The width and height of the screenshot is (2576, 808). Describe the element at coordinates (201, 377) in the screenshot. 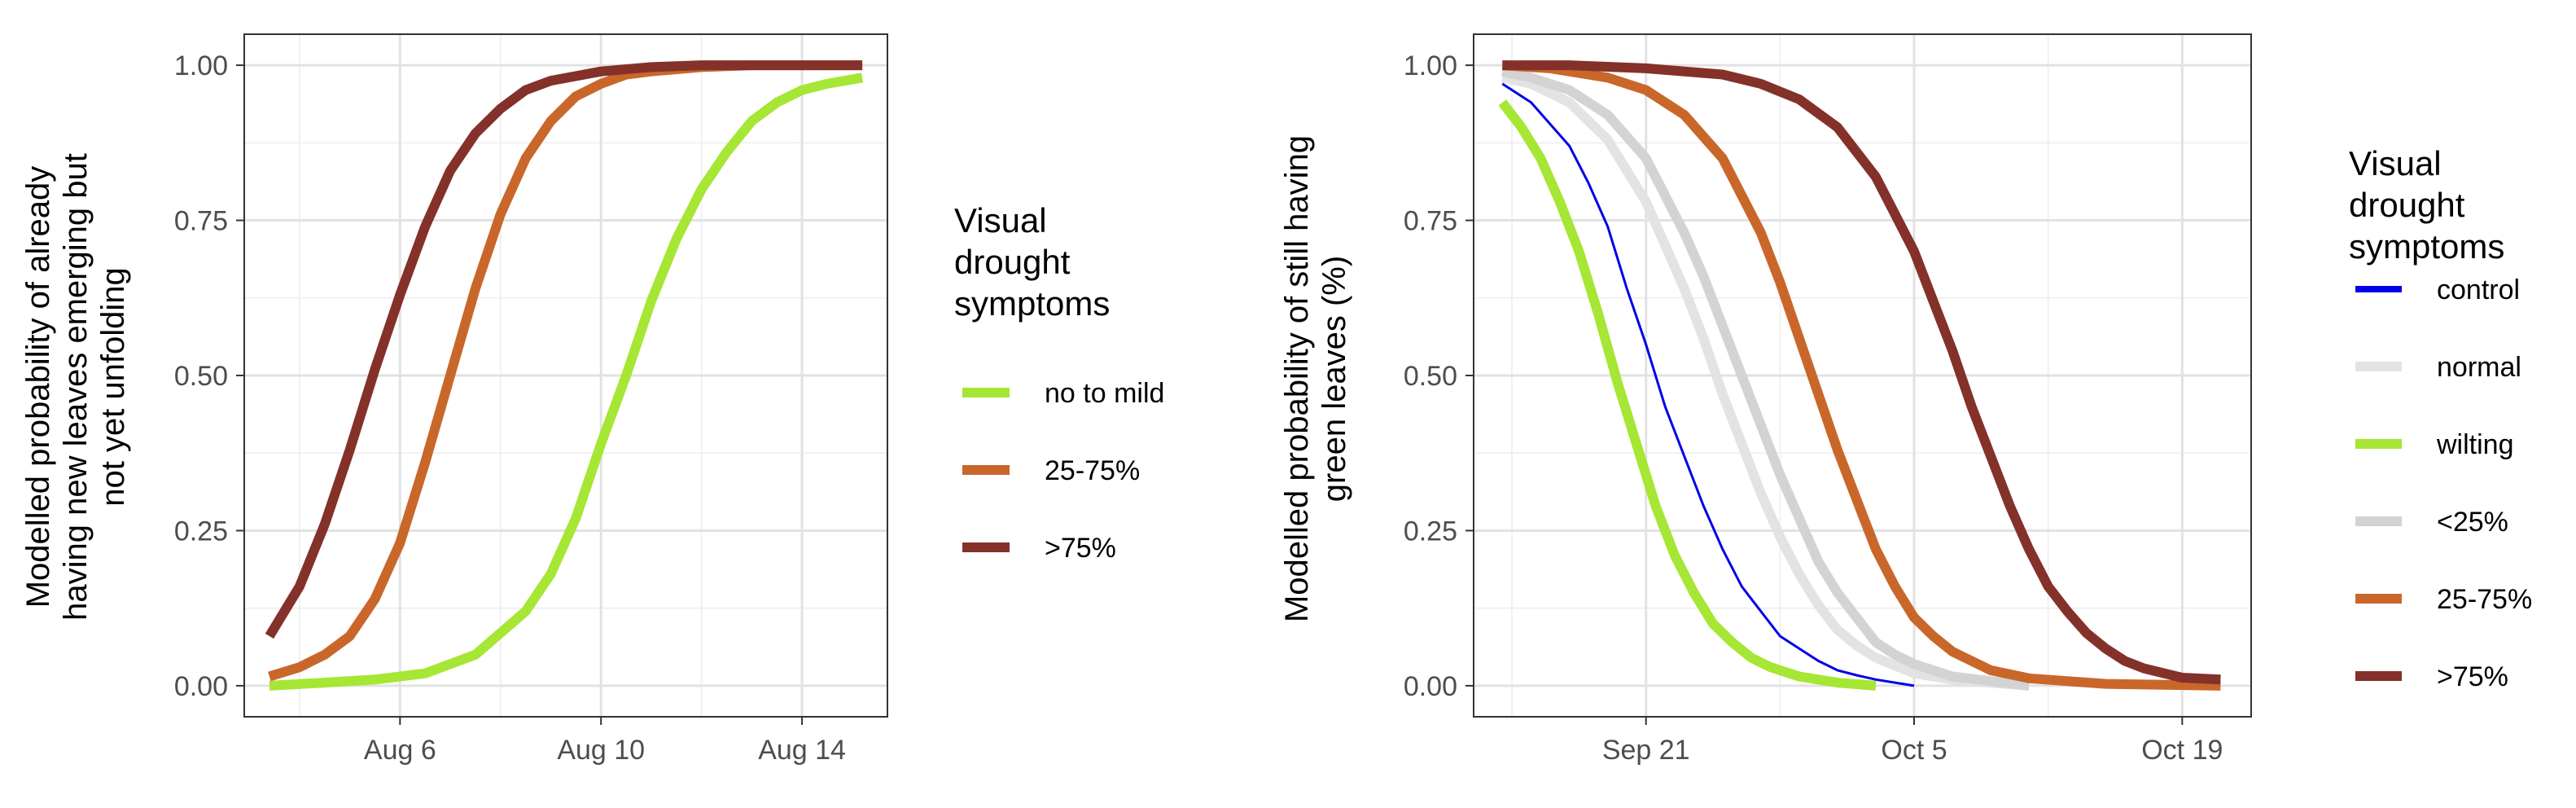

I see `left-y-tick-label: 0.50` at that location.